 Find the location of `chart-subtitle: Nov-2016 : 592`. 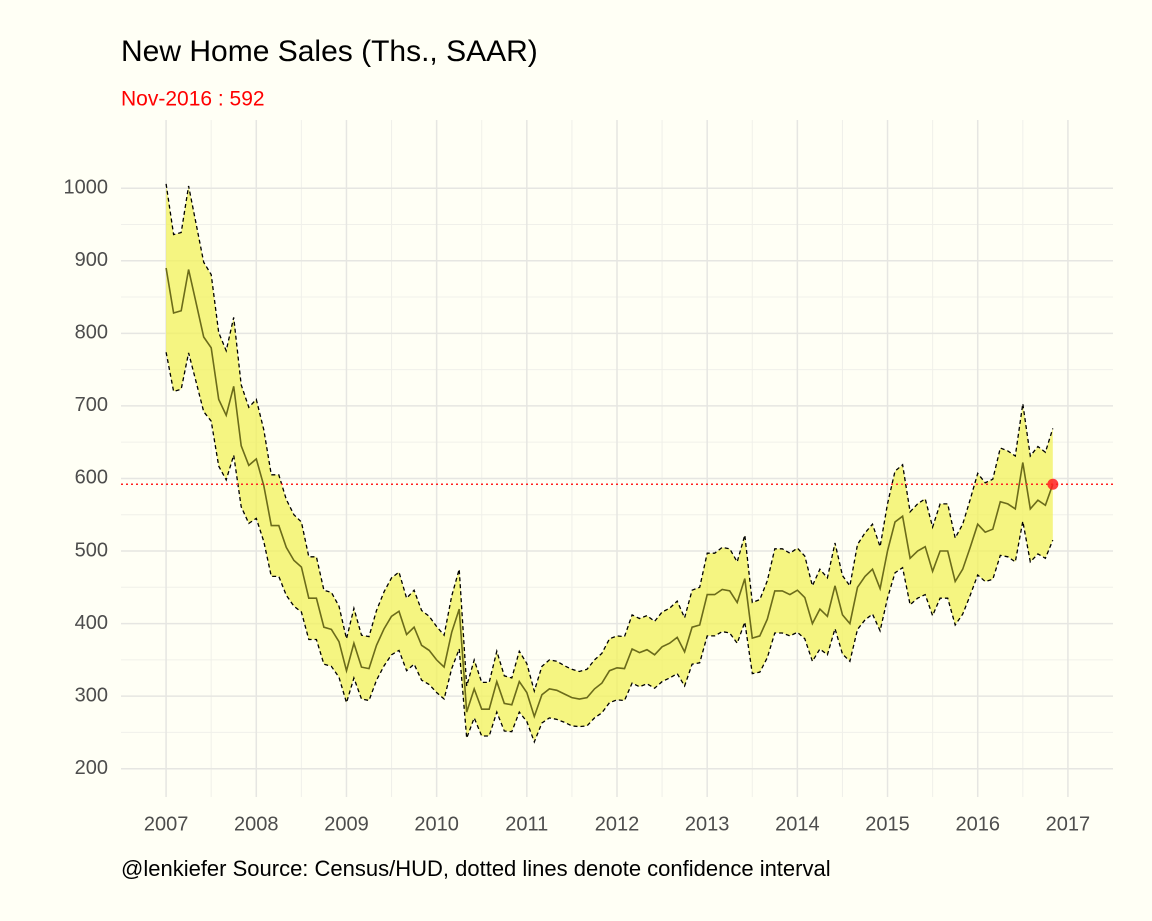

chart-subtitle: Nov-2016 : 592 is located at coordinates (193, 99).